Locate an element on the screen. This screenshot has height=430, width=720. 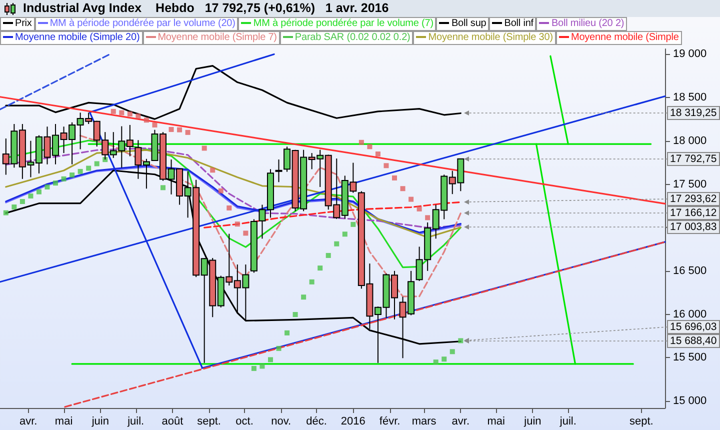
annotation: 17 792,75 is located at coordinates (693, 159).